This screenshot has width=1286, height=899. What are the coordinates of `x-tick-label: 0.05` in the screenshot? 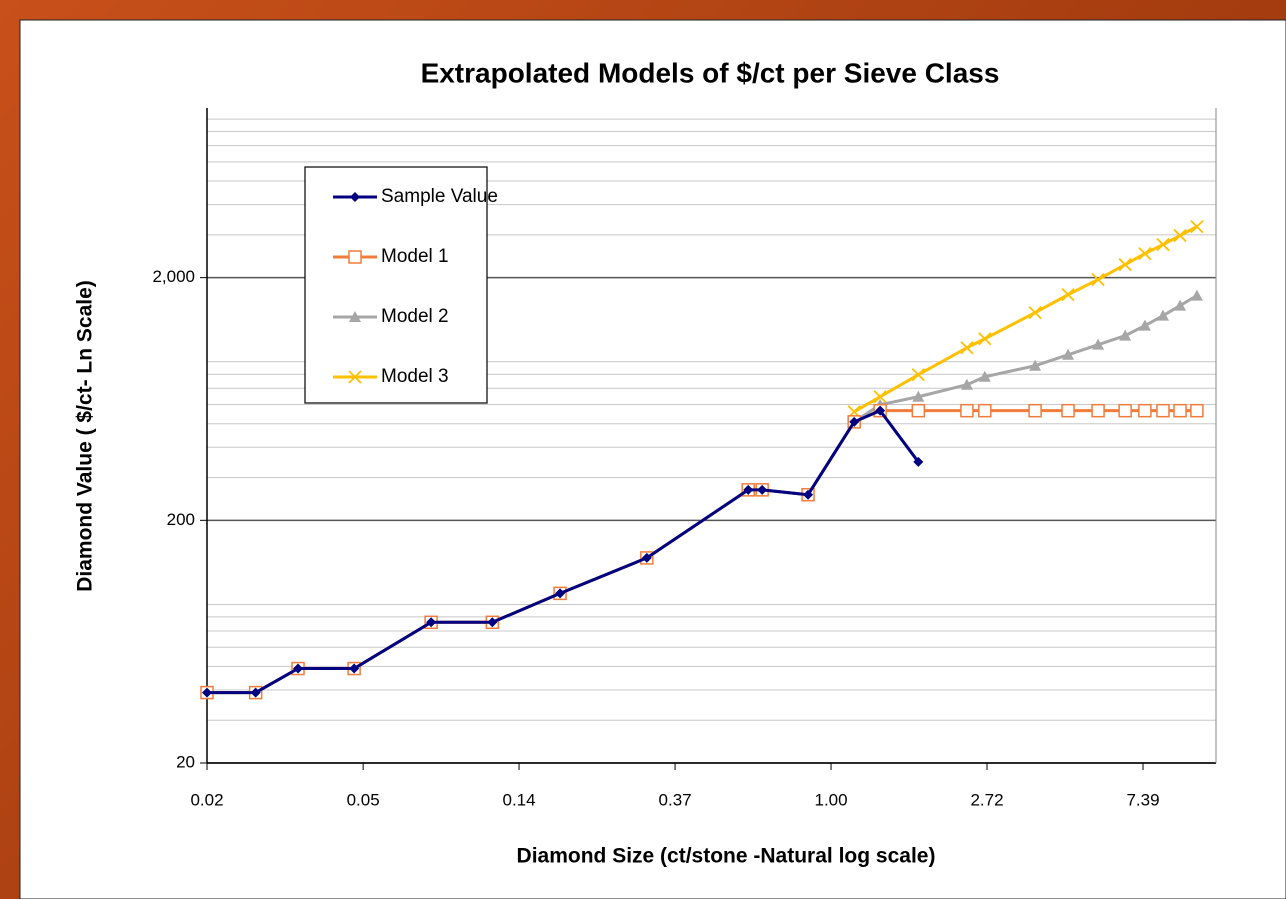 It's located at (363, 799).